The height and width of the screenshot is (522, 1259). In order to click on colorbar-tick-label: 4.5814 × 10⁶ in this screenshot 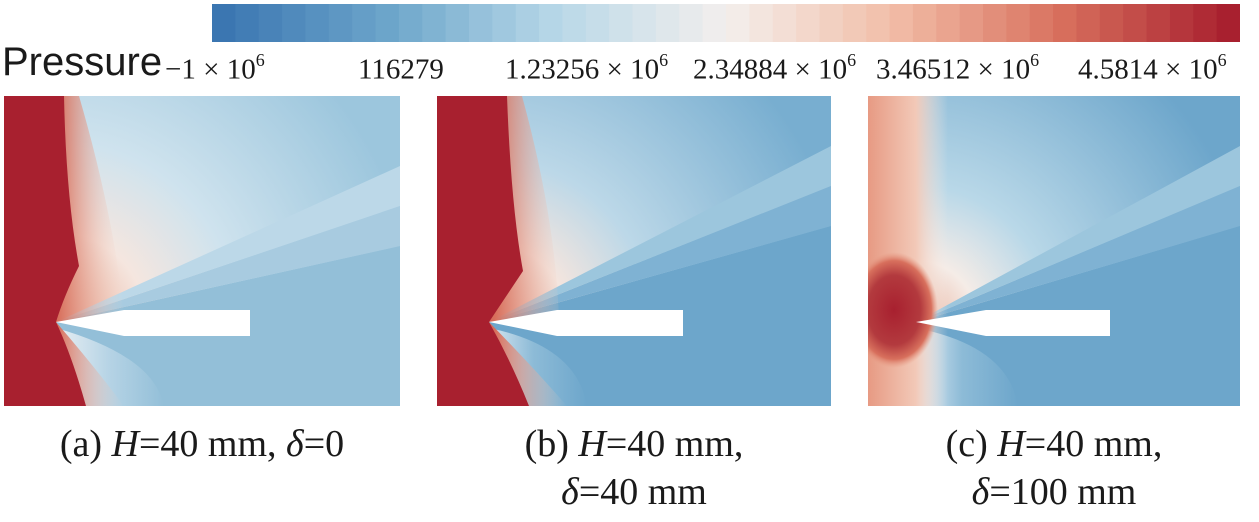, I will do `click(1152, 68)`.